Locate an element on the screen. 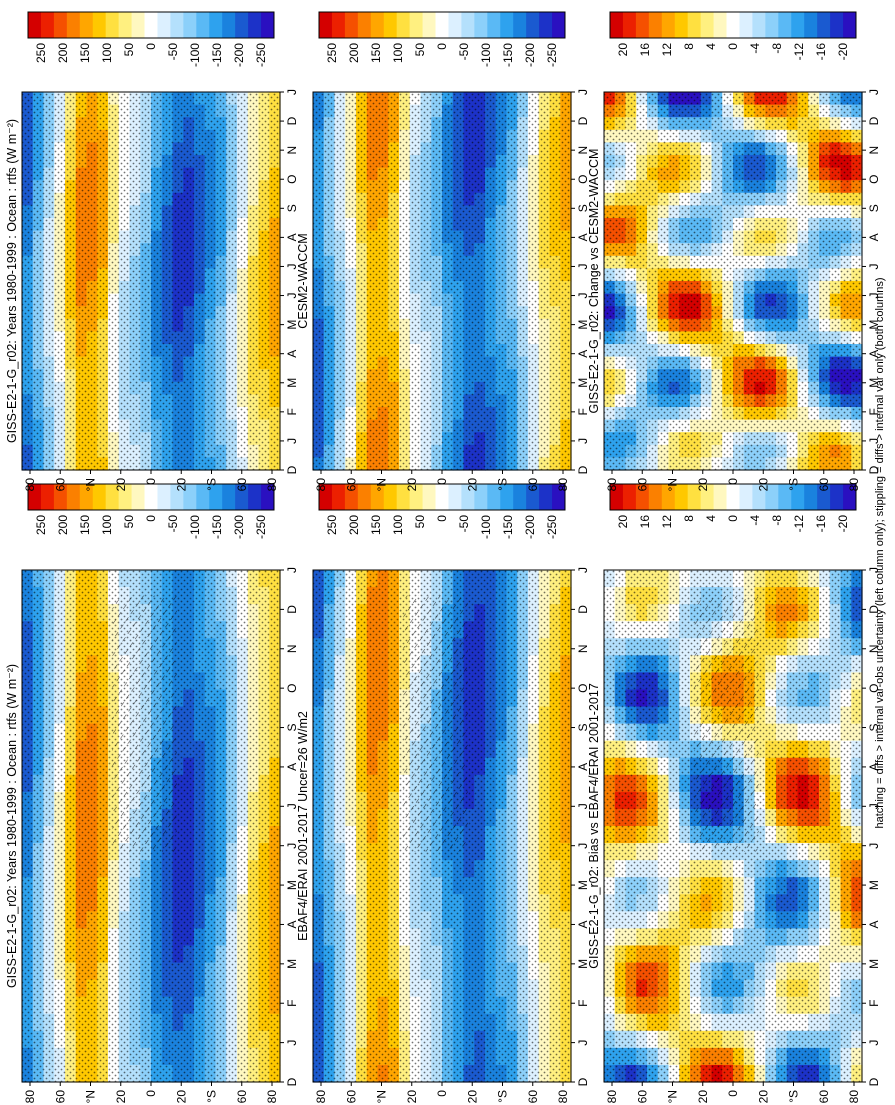  month-tick-label: A is located at coordinates (583, 237).